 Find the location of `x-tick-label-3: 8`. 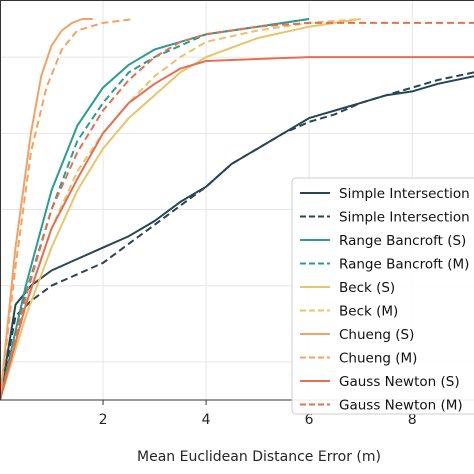

x-tick-label-3: 8 is located at coordinates (412, 420).